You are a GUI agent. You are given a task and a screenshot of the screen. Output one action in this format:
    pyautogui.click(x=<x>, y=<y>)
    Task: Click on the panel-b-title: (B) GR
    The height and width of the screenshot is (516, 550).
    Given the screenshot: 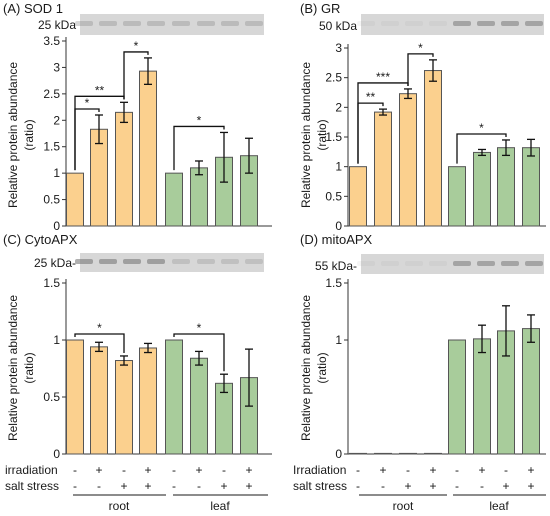 What is the action you would take?
    pyautogui.click(x=320, y=8)
    